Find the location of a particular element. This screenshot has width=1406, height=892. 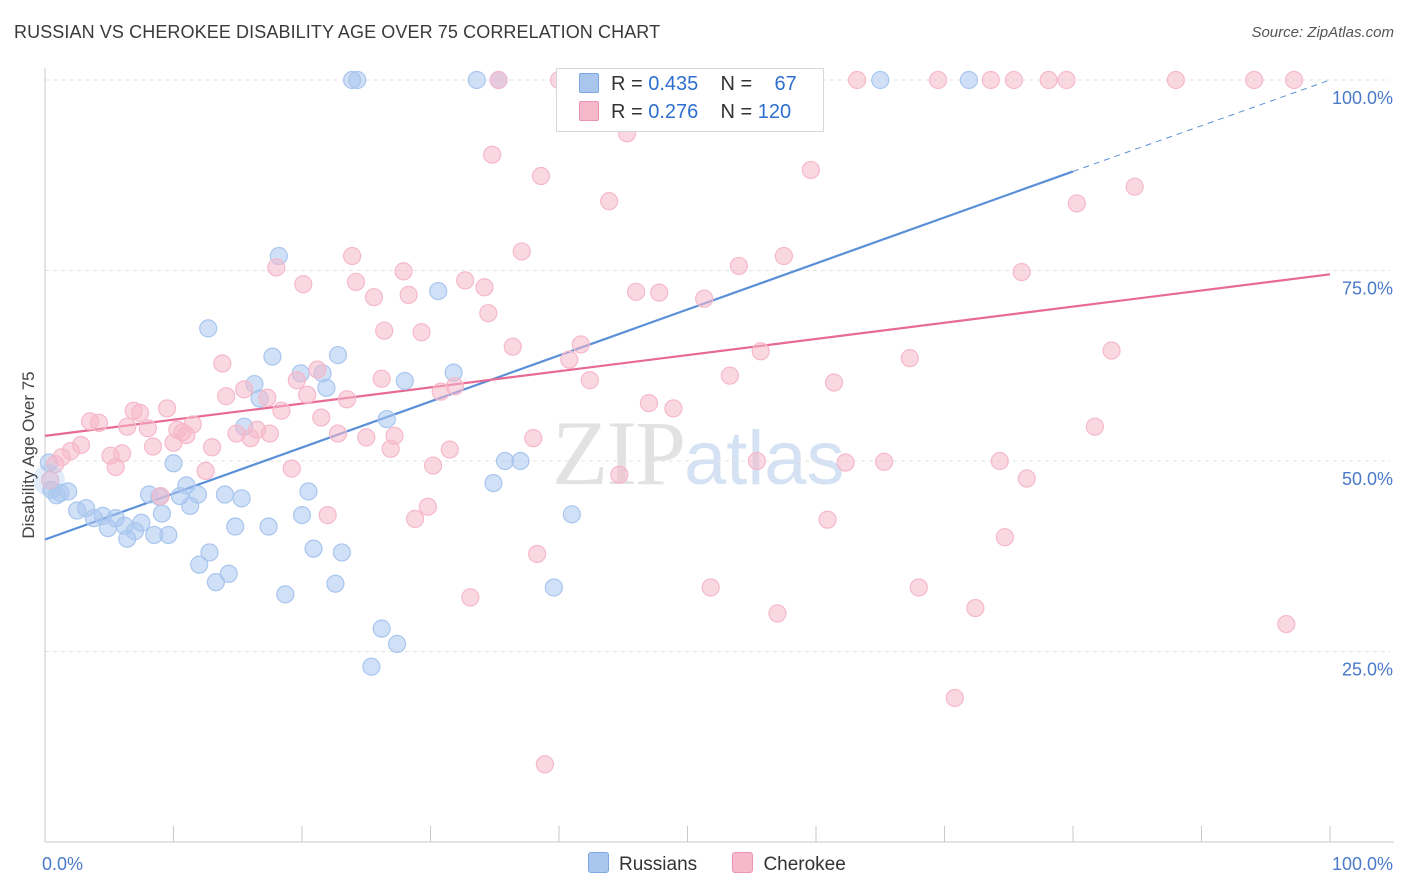

y-tick-label: 100.0% is located at coordinates (1362, 98).